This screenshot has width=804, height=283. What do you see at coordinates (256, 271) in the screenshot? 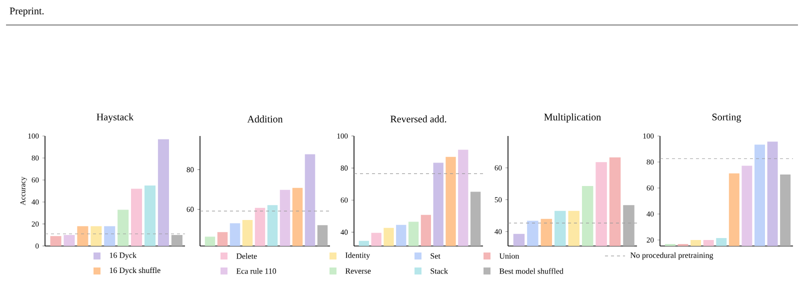
I see `legend-label: Eca rule 110` at bounding box center [256, 271].